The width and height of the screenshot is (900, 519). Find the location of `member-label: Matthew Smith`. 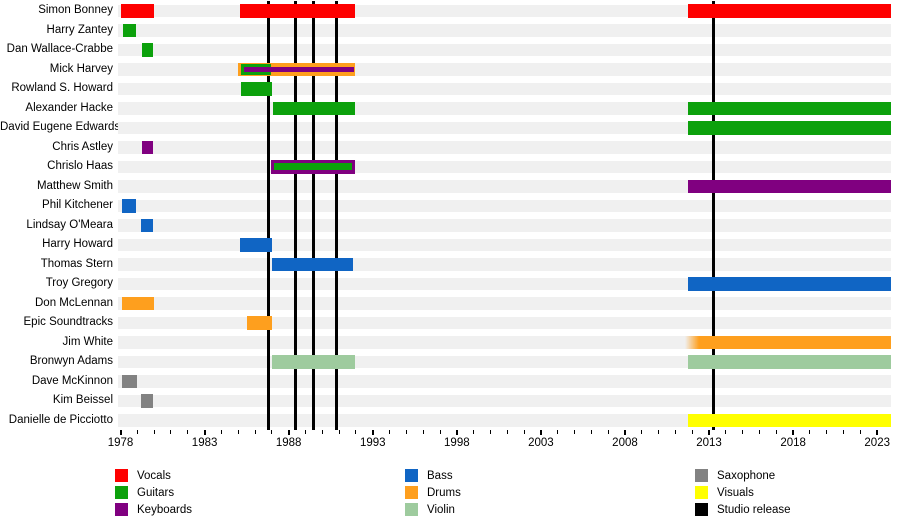

member-label: Matthew Smith is located at coordinates (74, 185).